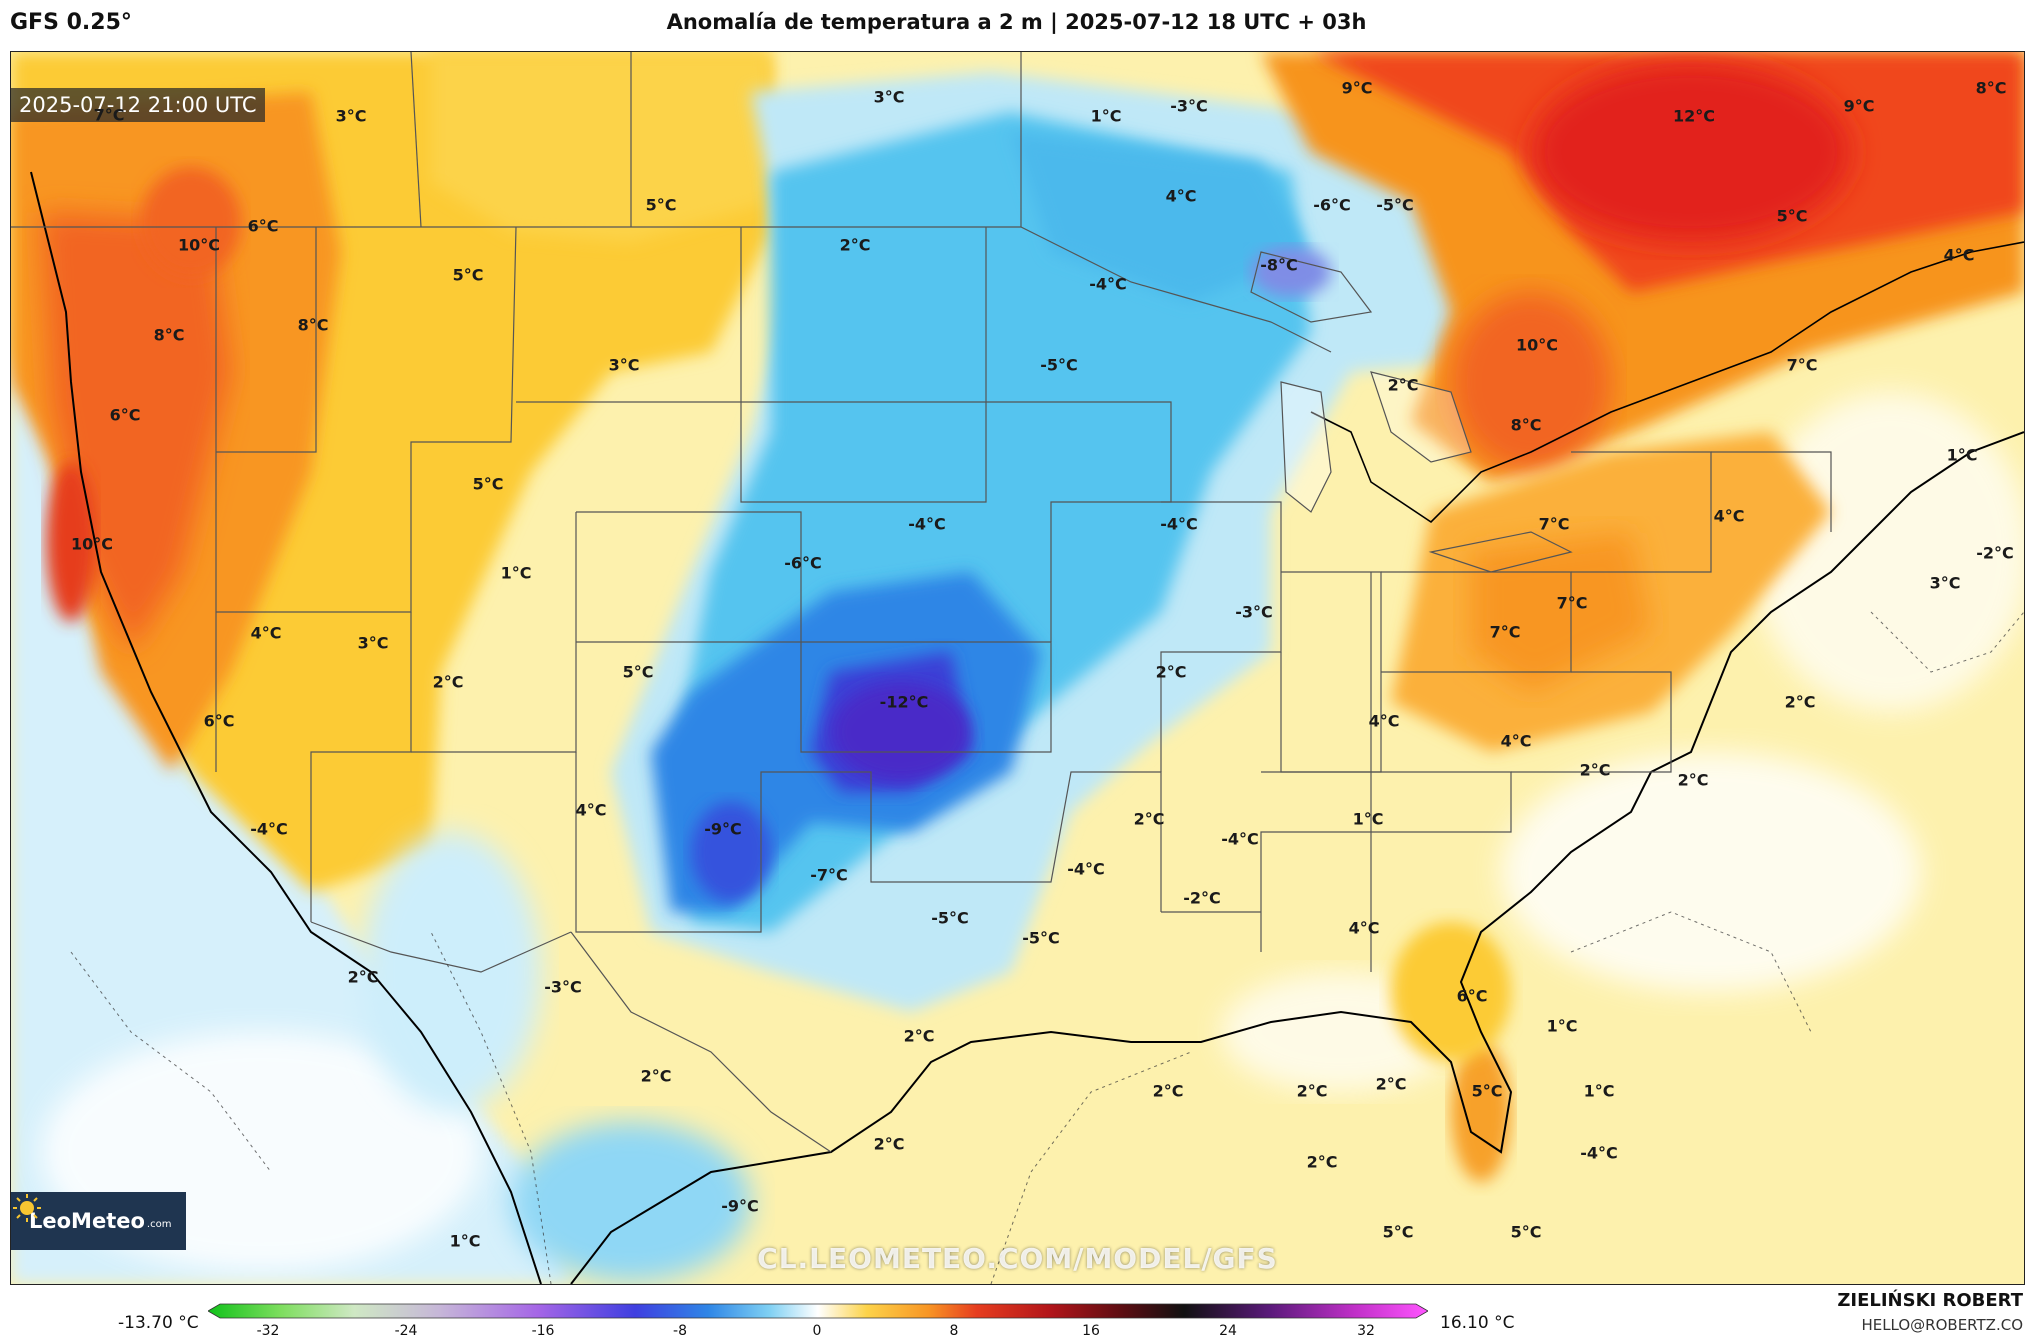 The image size is (2033, 1340). What do you see at coordinates (1942, 1325) in the screenshot?
I see `author-email: HELLO@ROBERTZ.CO` at bounding box center [1942, 1325].